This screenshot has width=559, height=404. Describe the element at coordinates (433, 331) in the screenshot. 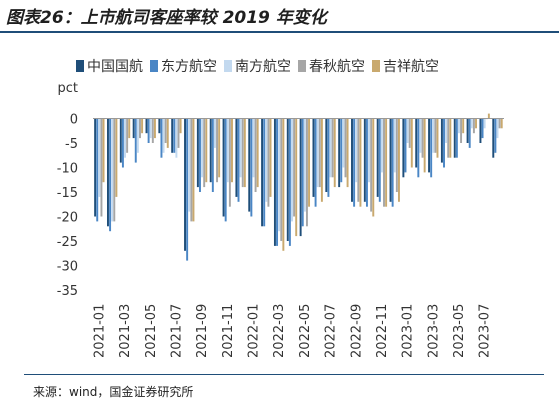

I see `x-tick-label-13: 2023-03` at that location.